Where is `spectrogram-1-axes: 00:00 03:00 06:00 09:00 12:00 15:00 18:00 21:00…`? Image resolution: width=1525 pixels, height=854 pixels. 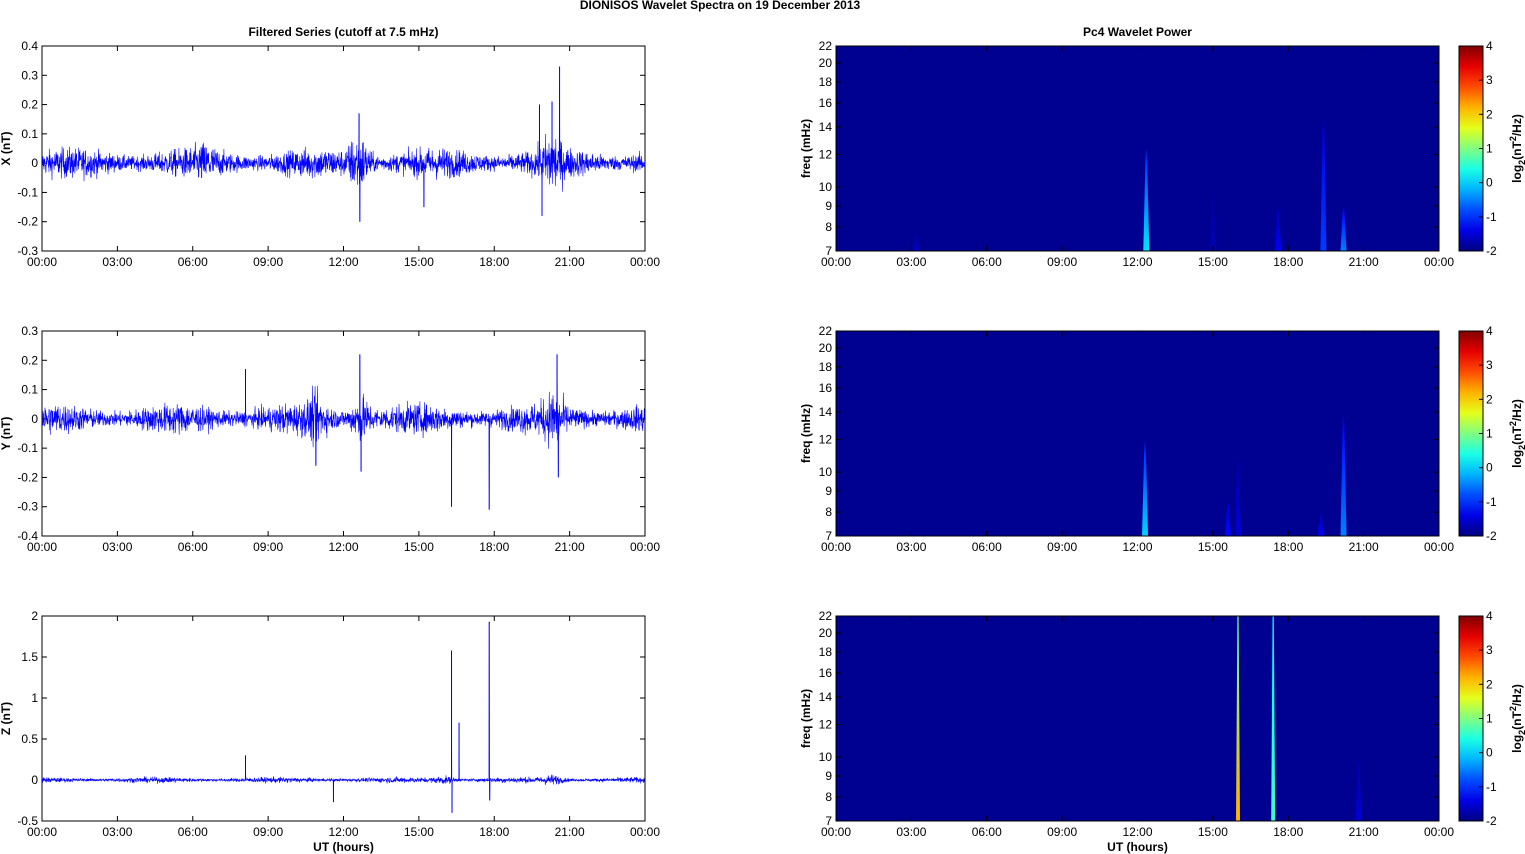 spectrogram-1-axes: 00:00 03:00 06:00 09:00 12:00 15:00 18:00 21:00… is located at coordinates (1126, 439).